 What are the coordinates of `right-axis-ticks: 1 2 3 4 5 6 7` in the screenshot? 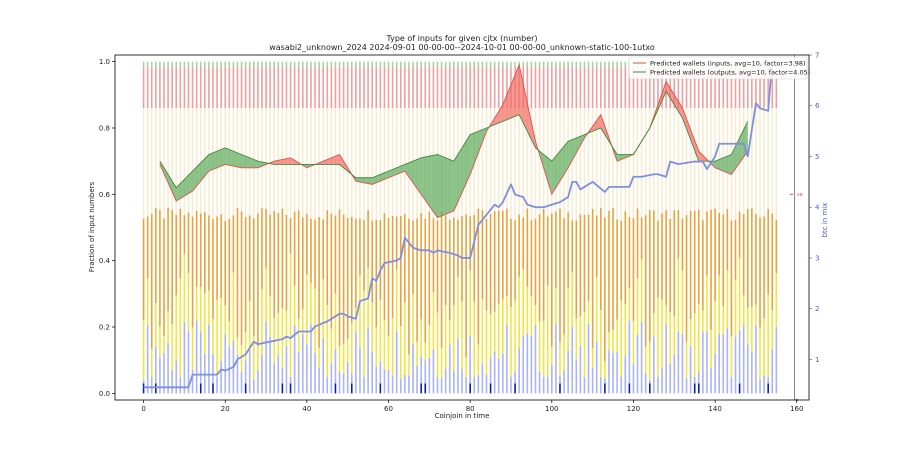 It's located at (814, 208).